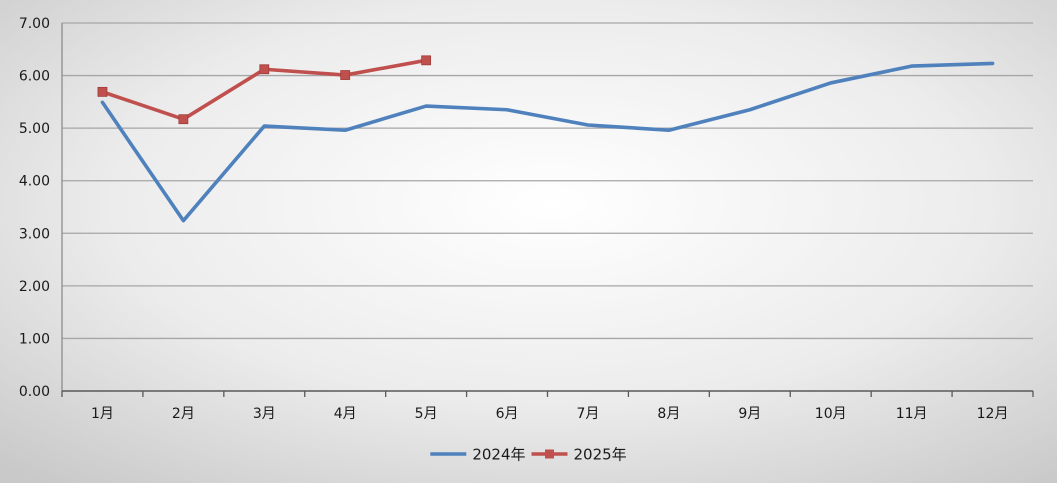 The height and width of the screenshot is (483, 1057). What do you see at coordinates (993, 414) in the screenshot?
I see `x-tick-label: 12月` at bounding box center [993, 414].